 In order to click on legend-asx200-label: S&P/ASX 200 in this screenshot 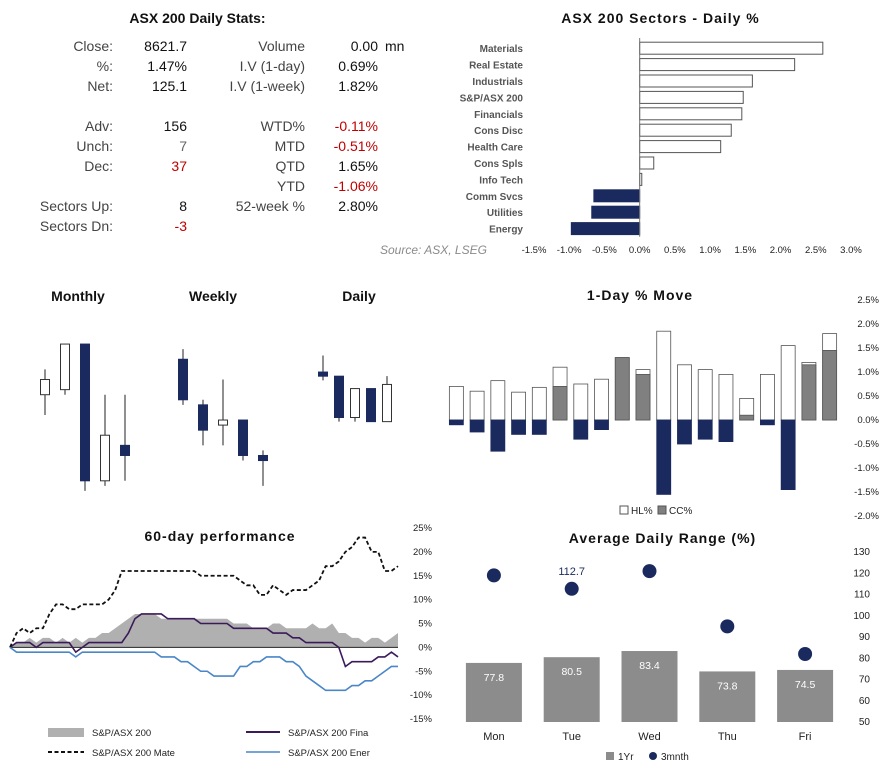, I will do `click(121, 733)`.